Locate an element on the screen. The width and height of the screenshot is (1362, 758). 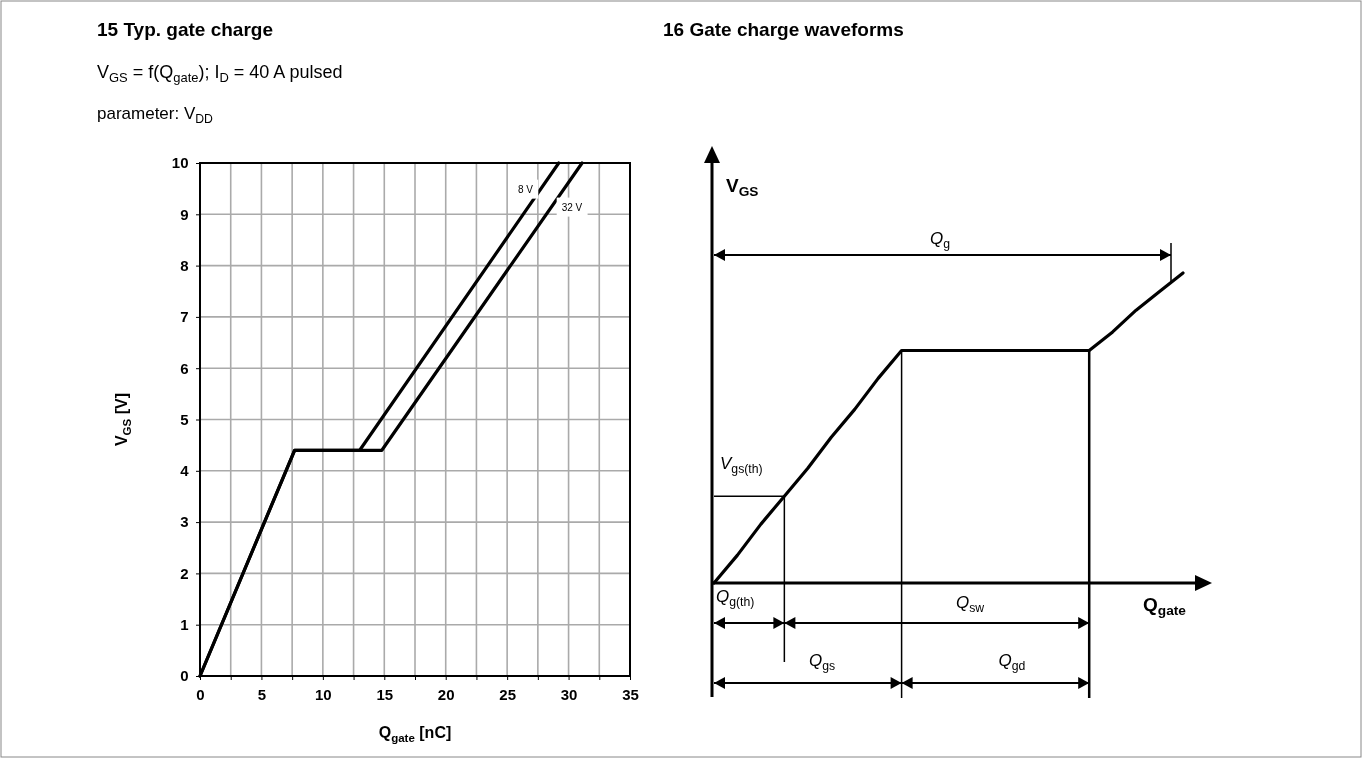
chart-subtitle: V$_{GS}$ = f(Q$_{gate}$); I$_{D}$ = 40 A pulsed is located at coordinates (220, 73).